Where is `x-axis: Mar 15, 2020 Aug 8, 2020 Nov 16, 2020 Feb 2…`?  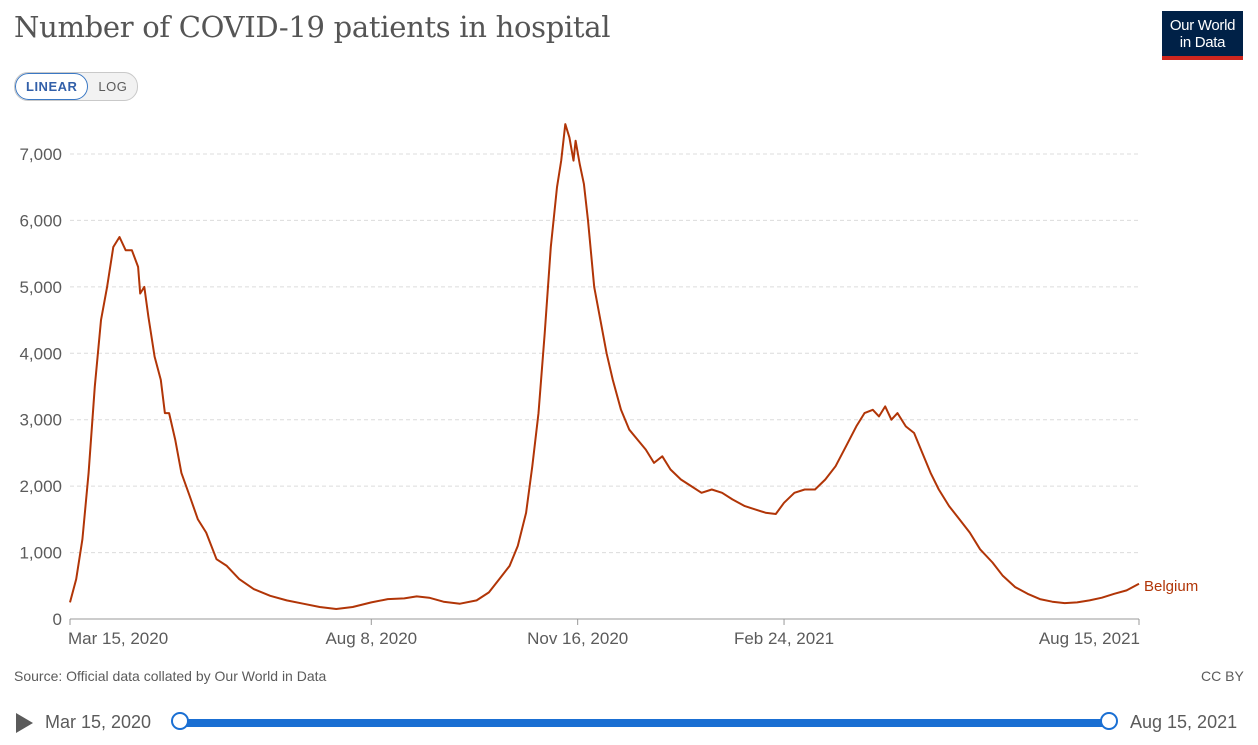
x-axis: Mar 15, 2020 Aug 8, 2020 Nov 16, 2020 Feb 2… is located at coordinates (604, 633).